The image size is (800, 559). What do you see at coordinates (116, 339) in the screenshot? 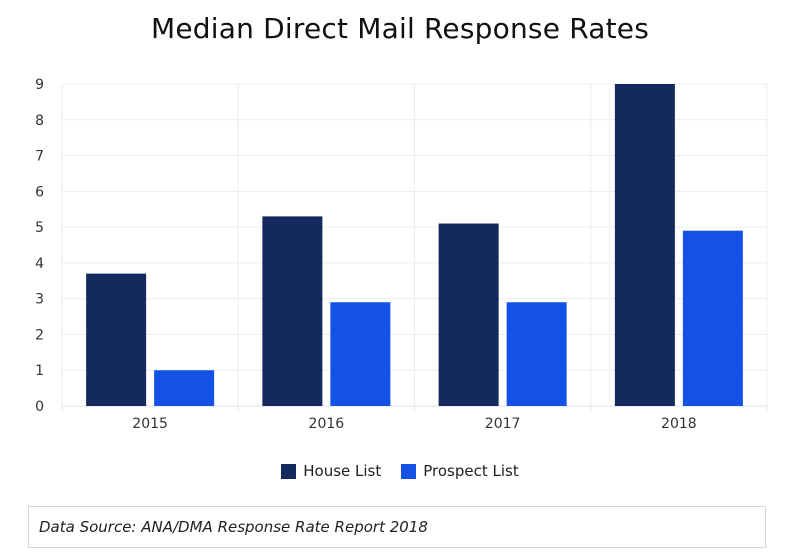
I see `bar-house-list-2015` at bounding box center [116, 339].